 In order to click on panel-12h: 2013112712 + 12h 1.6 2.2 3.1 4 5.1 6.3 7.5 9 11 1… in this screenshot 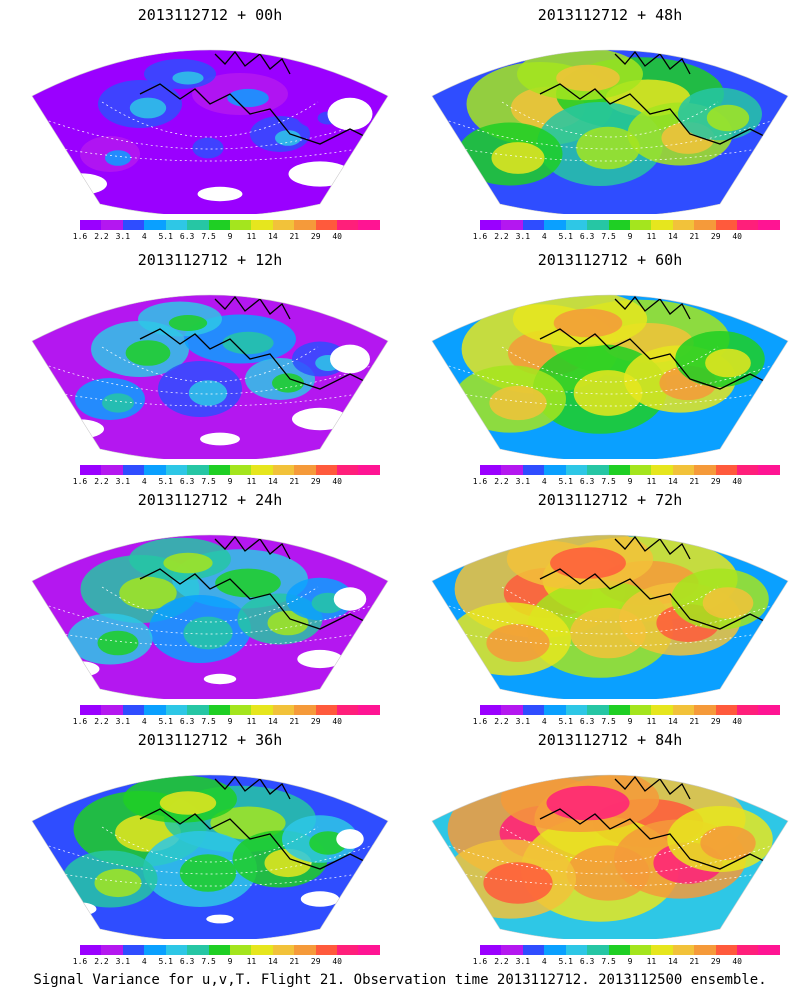, I will do `click(210, 365)`.